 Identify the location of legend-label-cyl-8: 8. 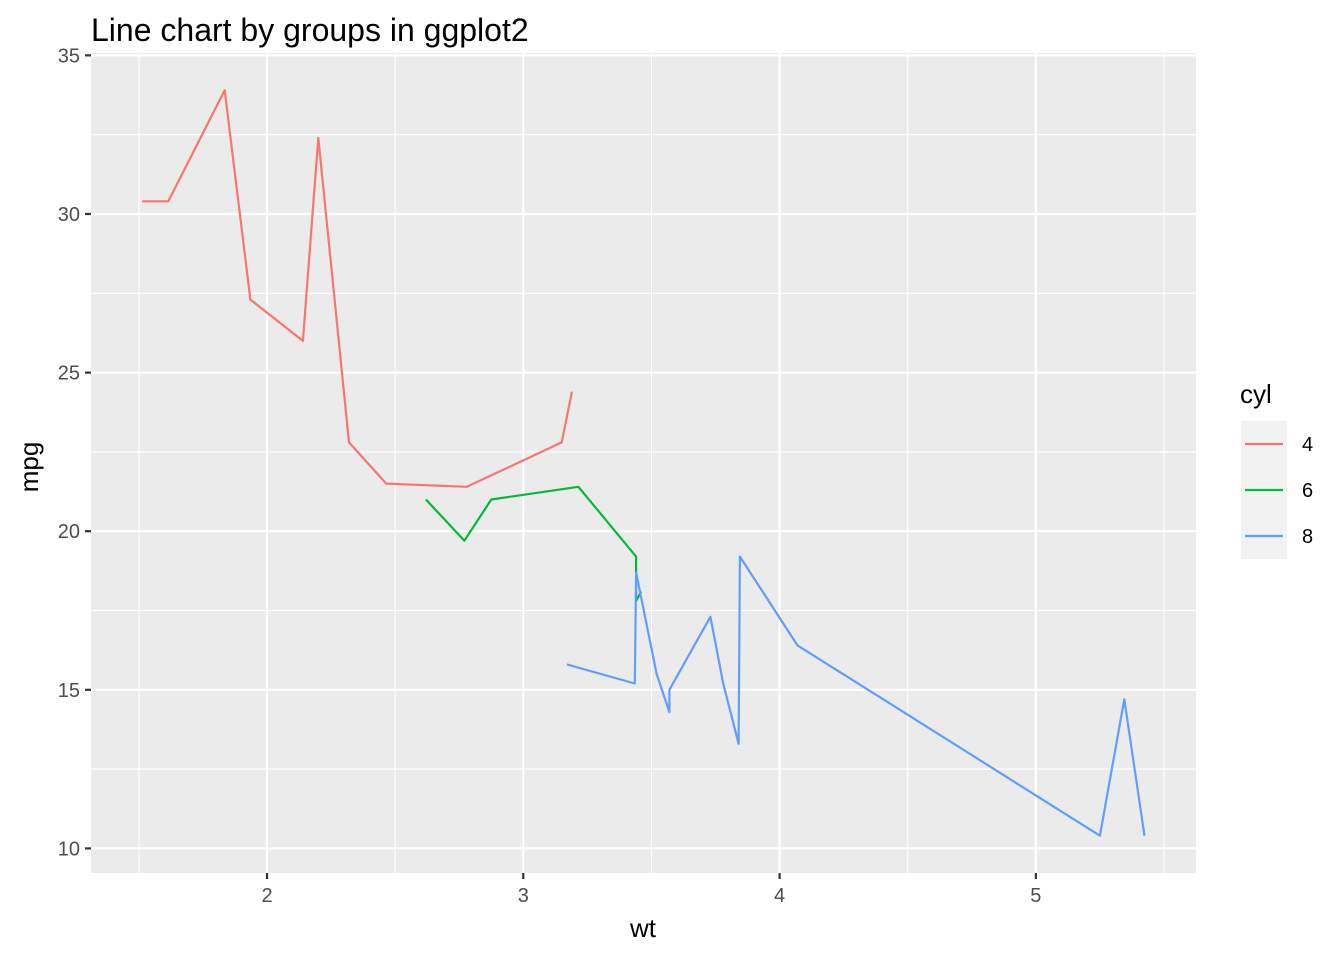
(1307, 537).